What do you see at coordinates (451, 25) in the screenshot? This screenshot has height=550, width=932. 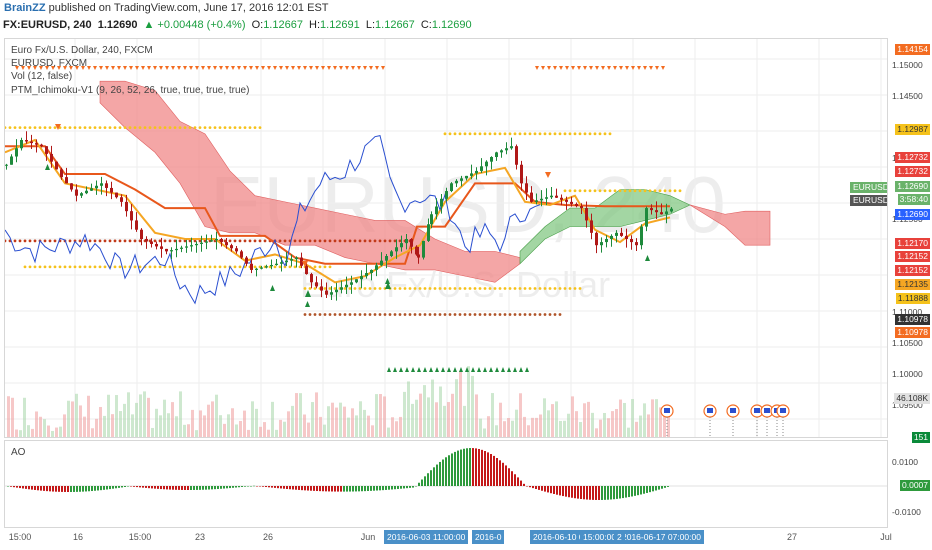 I see `close-value: 1.12690` at bounding box center [451, 25].